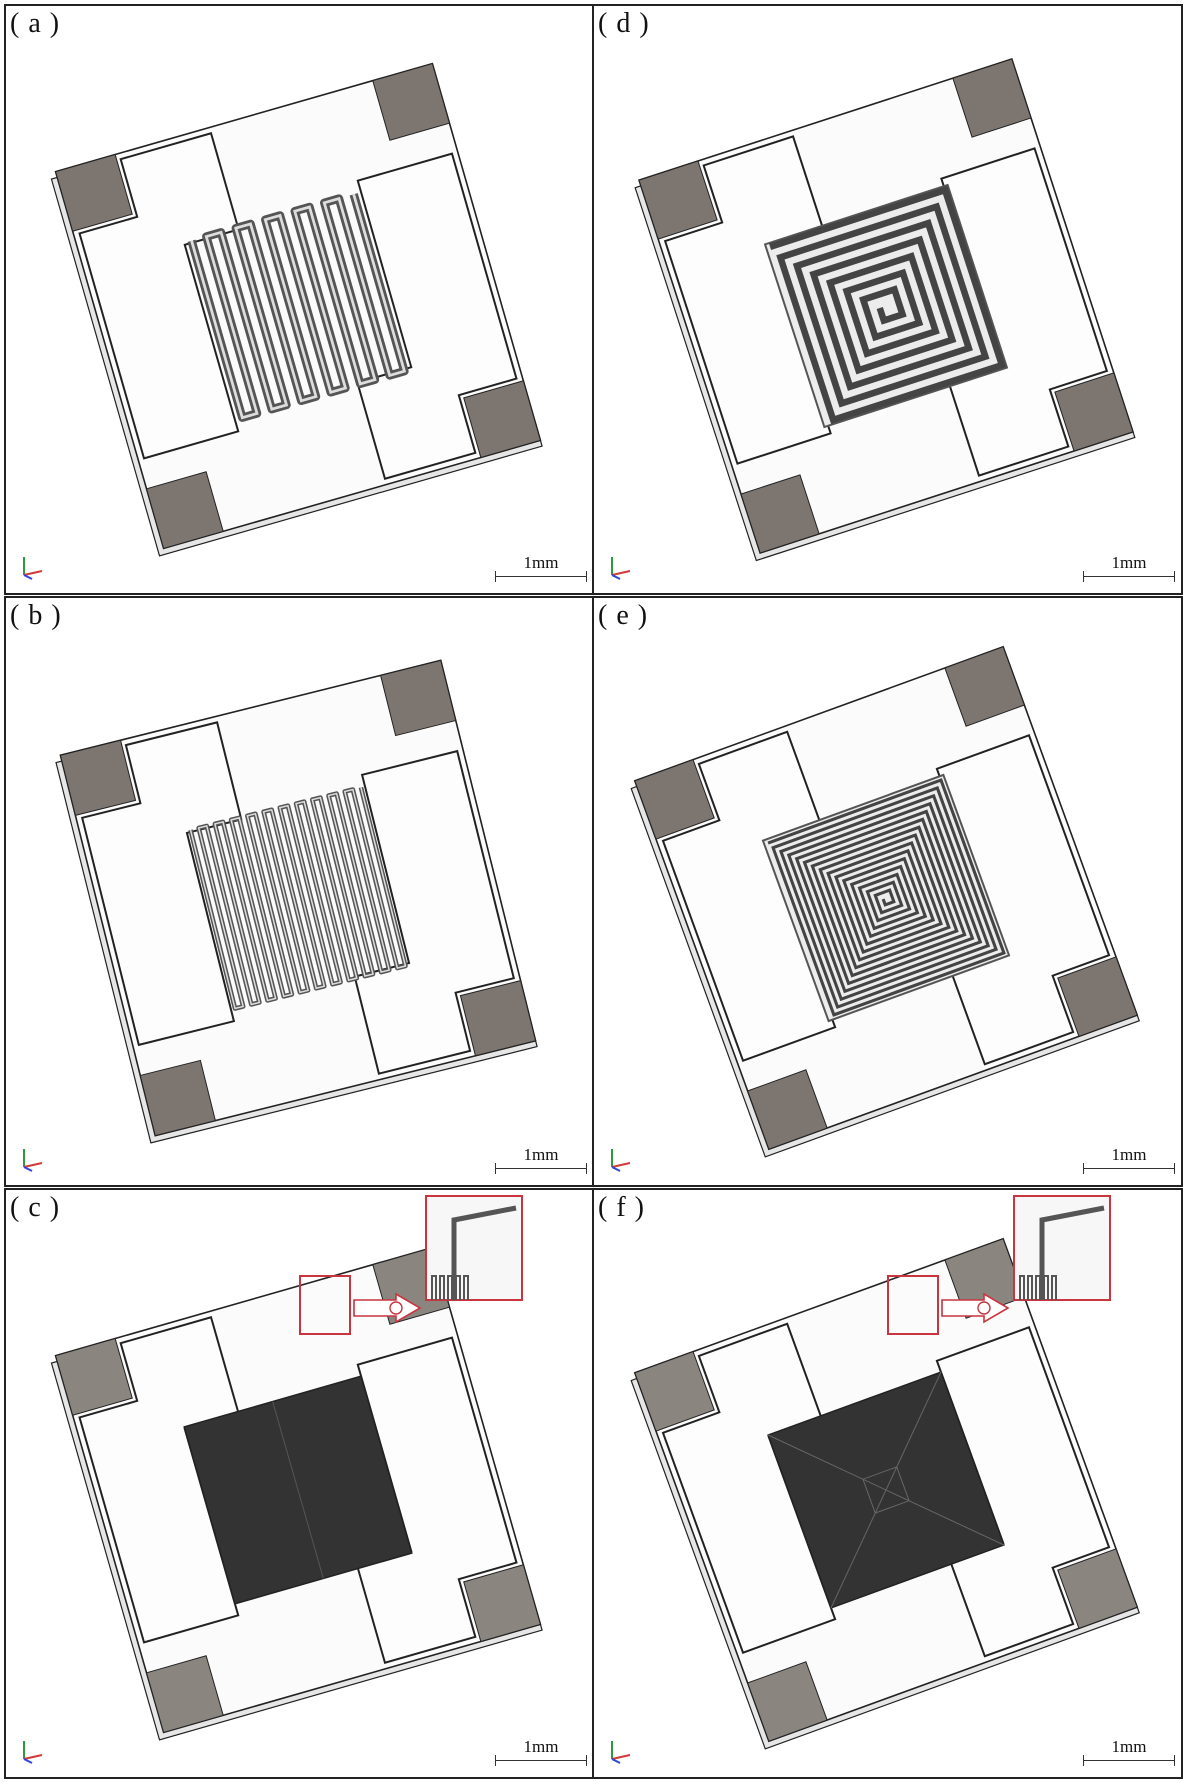 The width and height of the screenshot is (1187, 1789). I want to click on spiral-diagonals, so click(886, 1490).